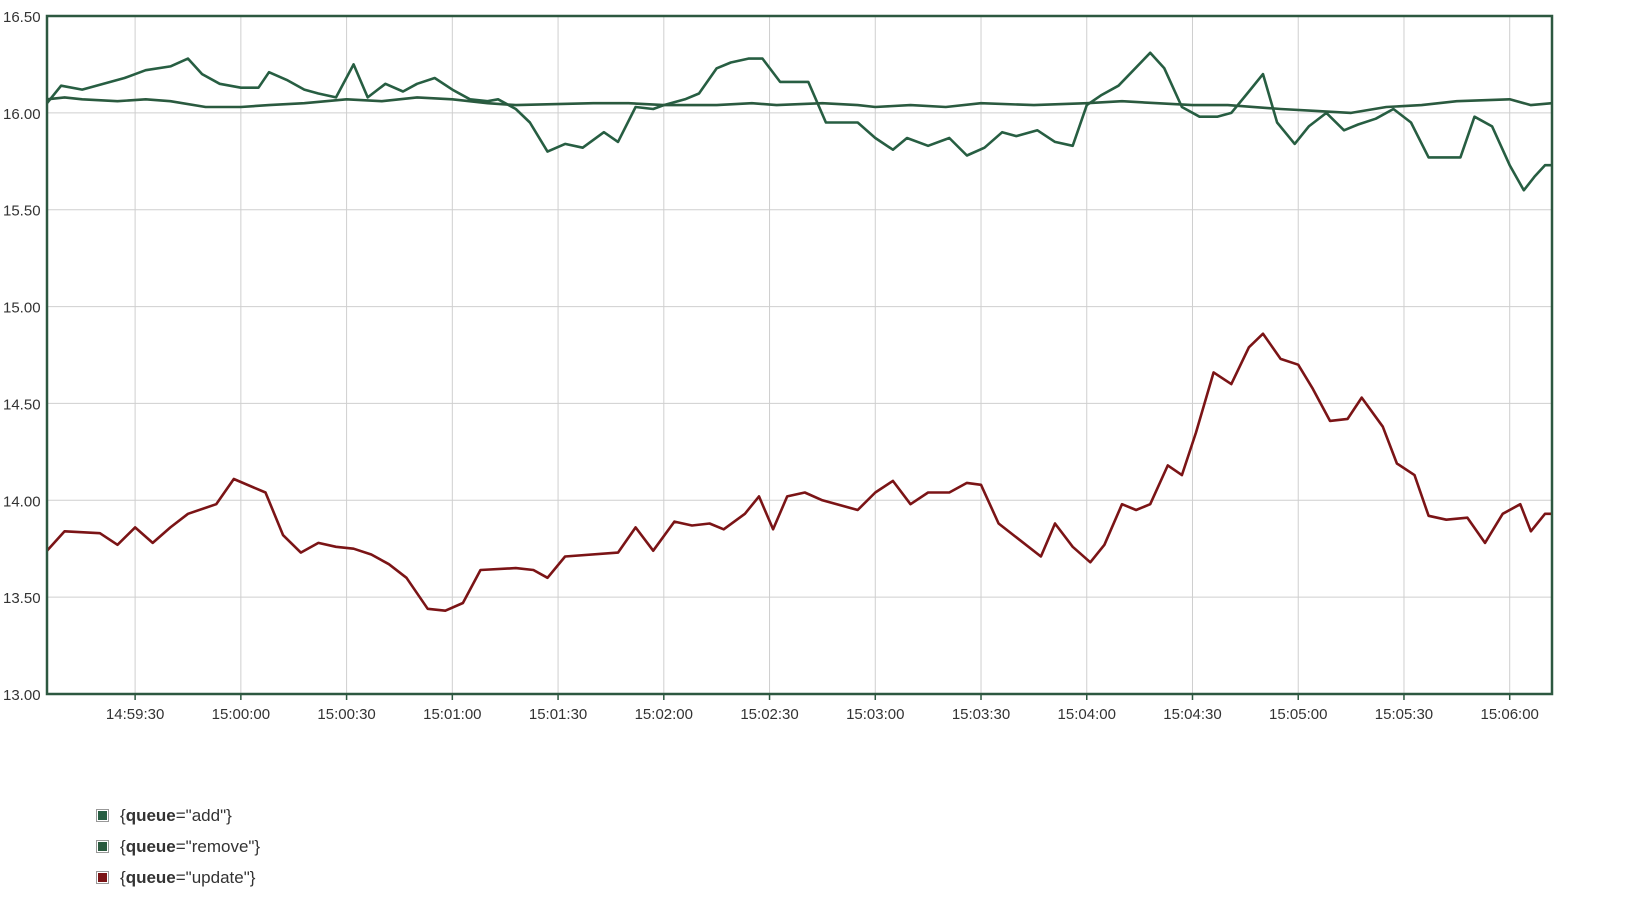  What do you see at coordinates (22, 17) in the screenshot?
I see `y-tick-label: 16.50` at bounding box center [22, 17].